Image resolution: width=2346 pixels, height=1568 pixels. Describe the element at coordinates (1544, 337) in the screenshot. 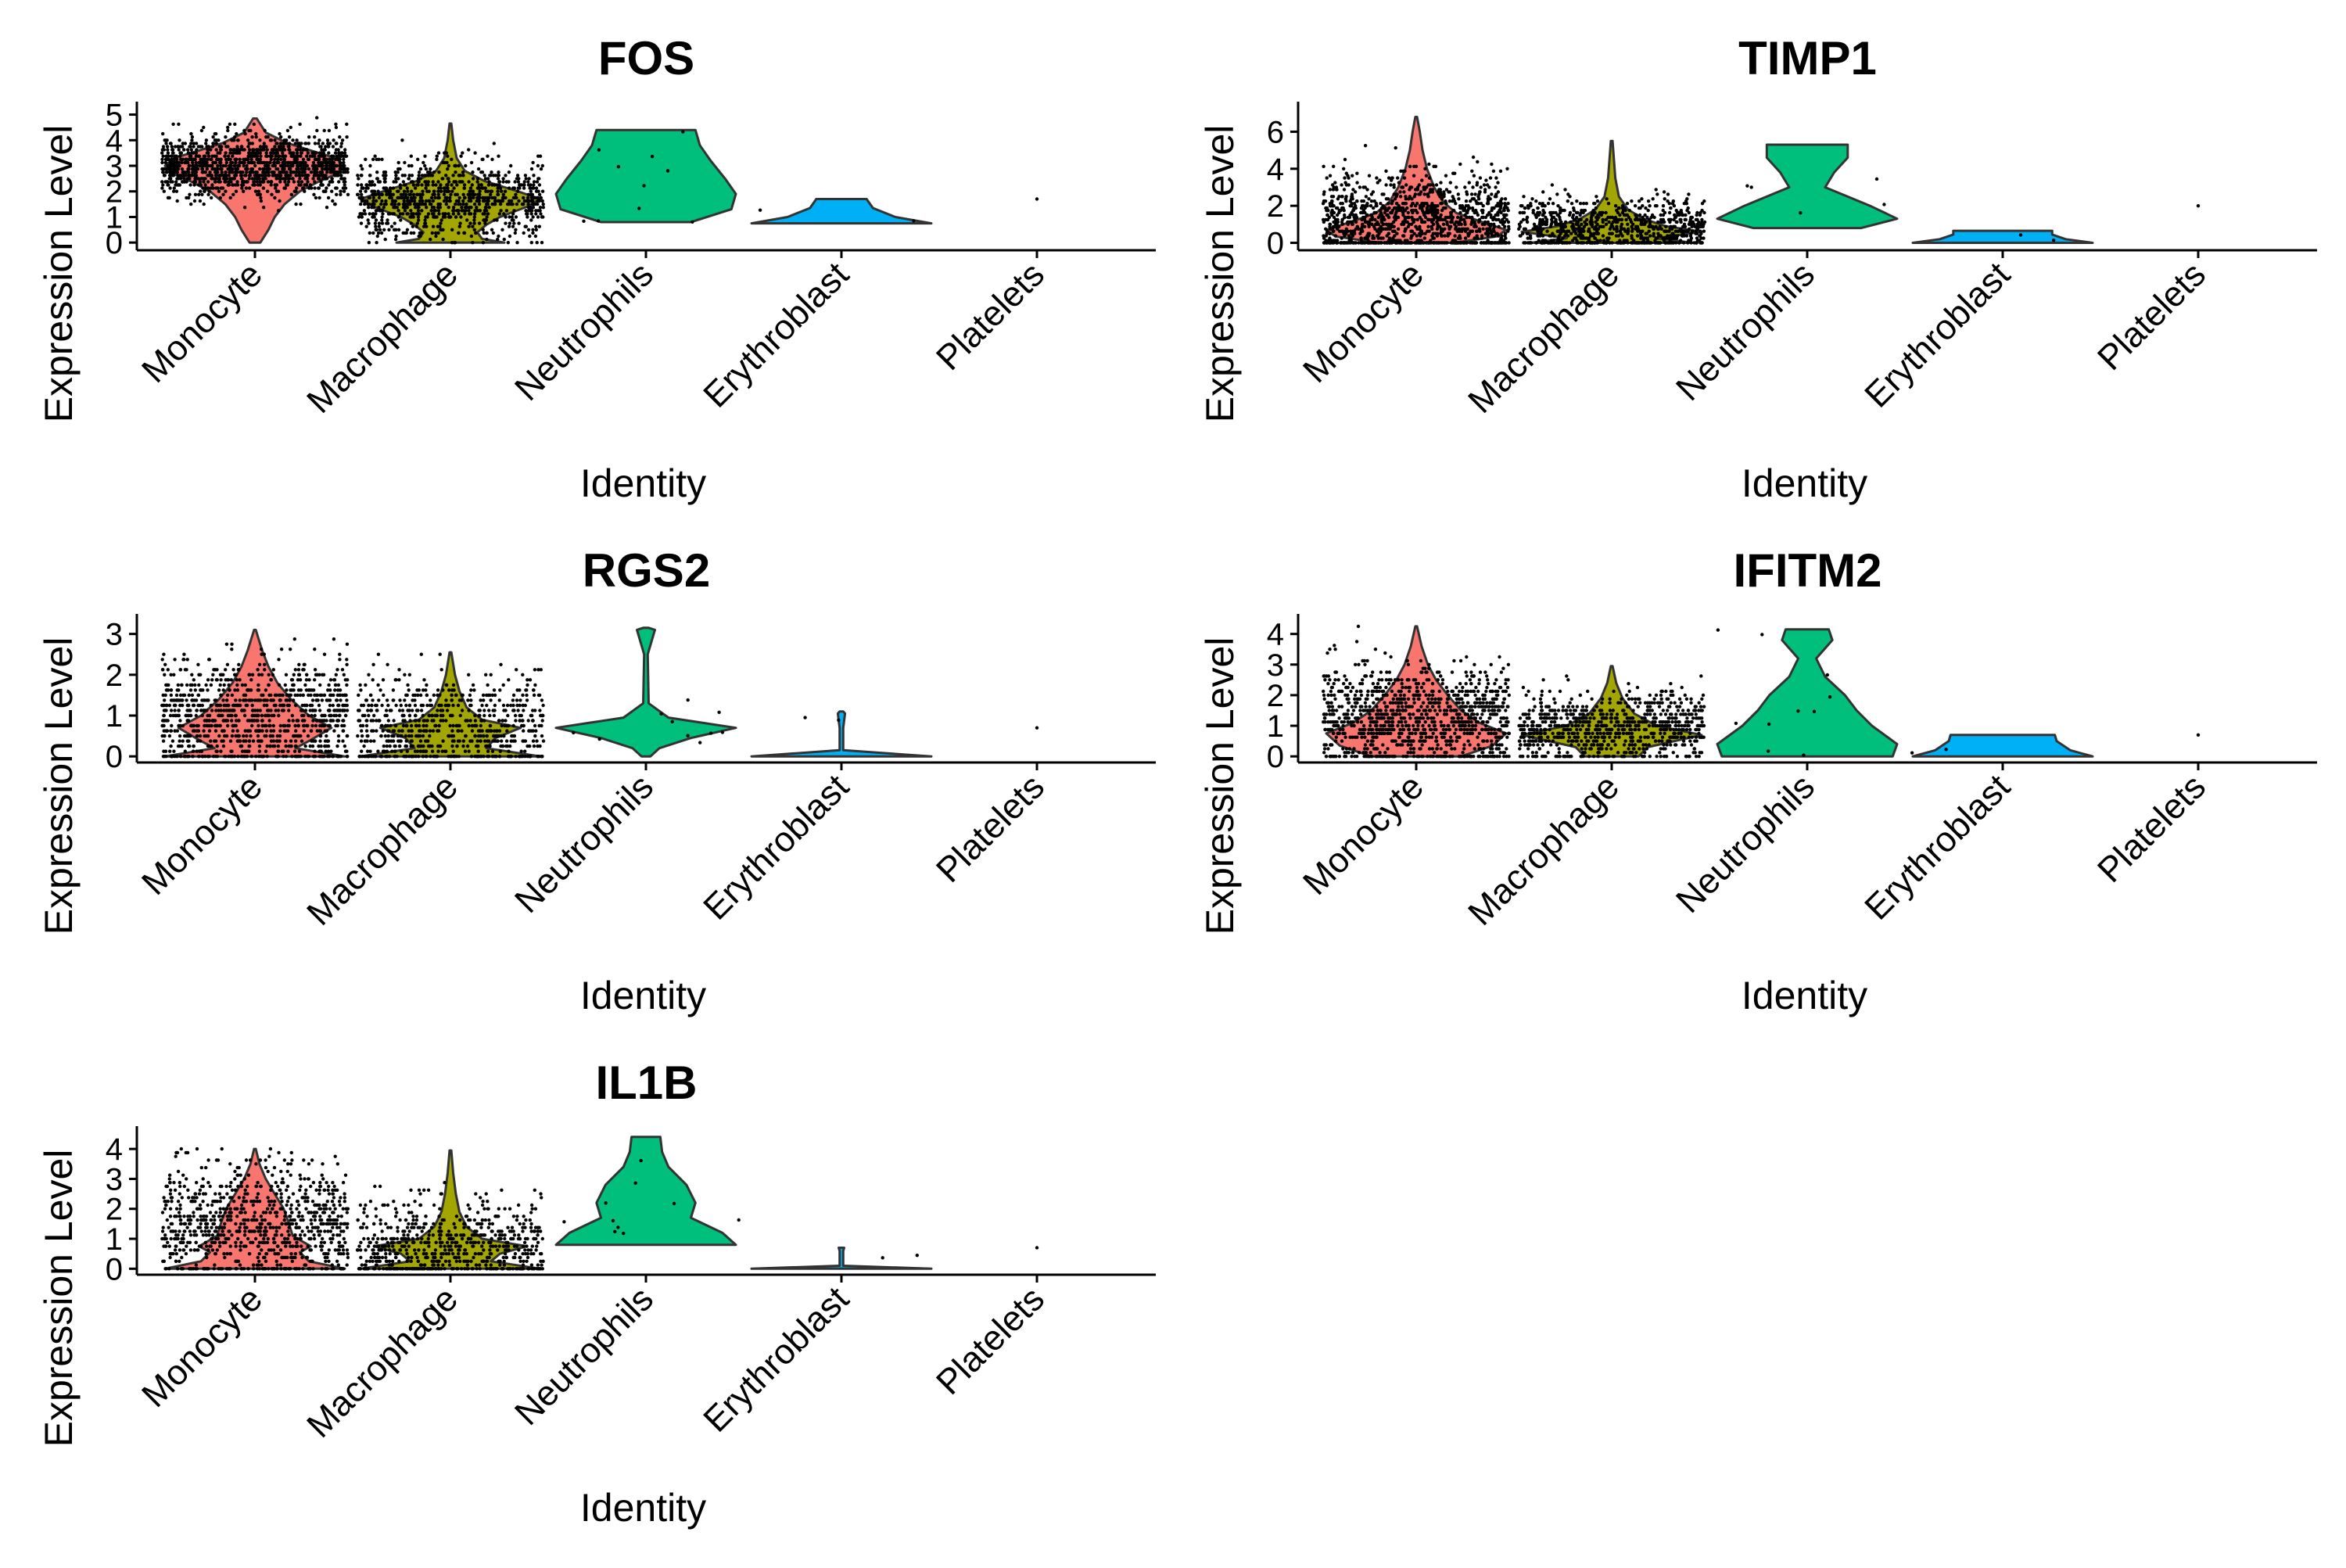

I see `x-tick-label-macrophage: Macrophage` at that location.